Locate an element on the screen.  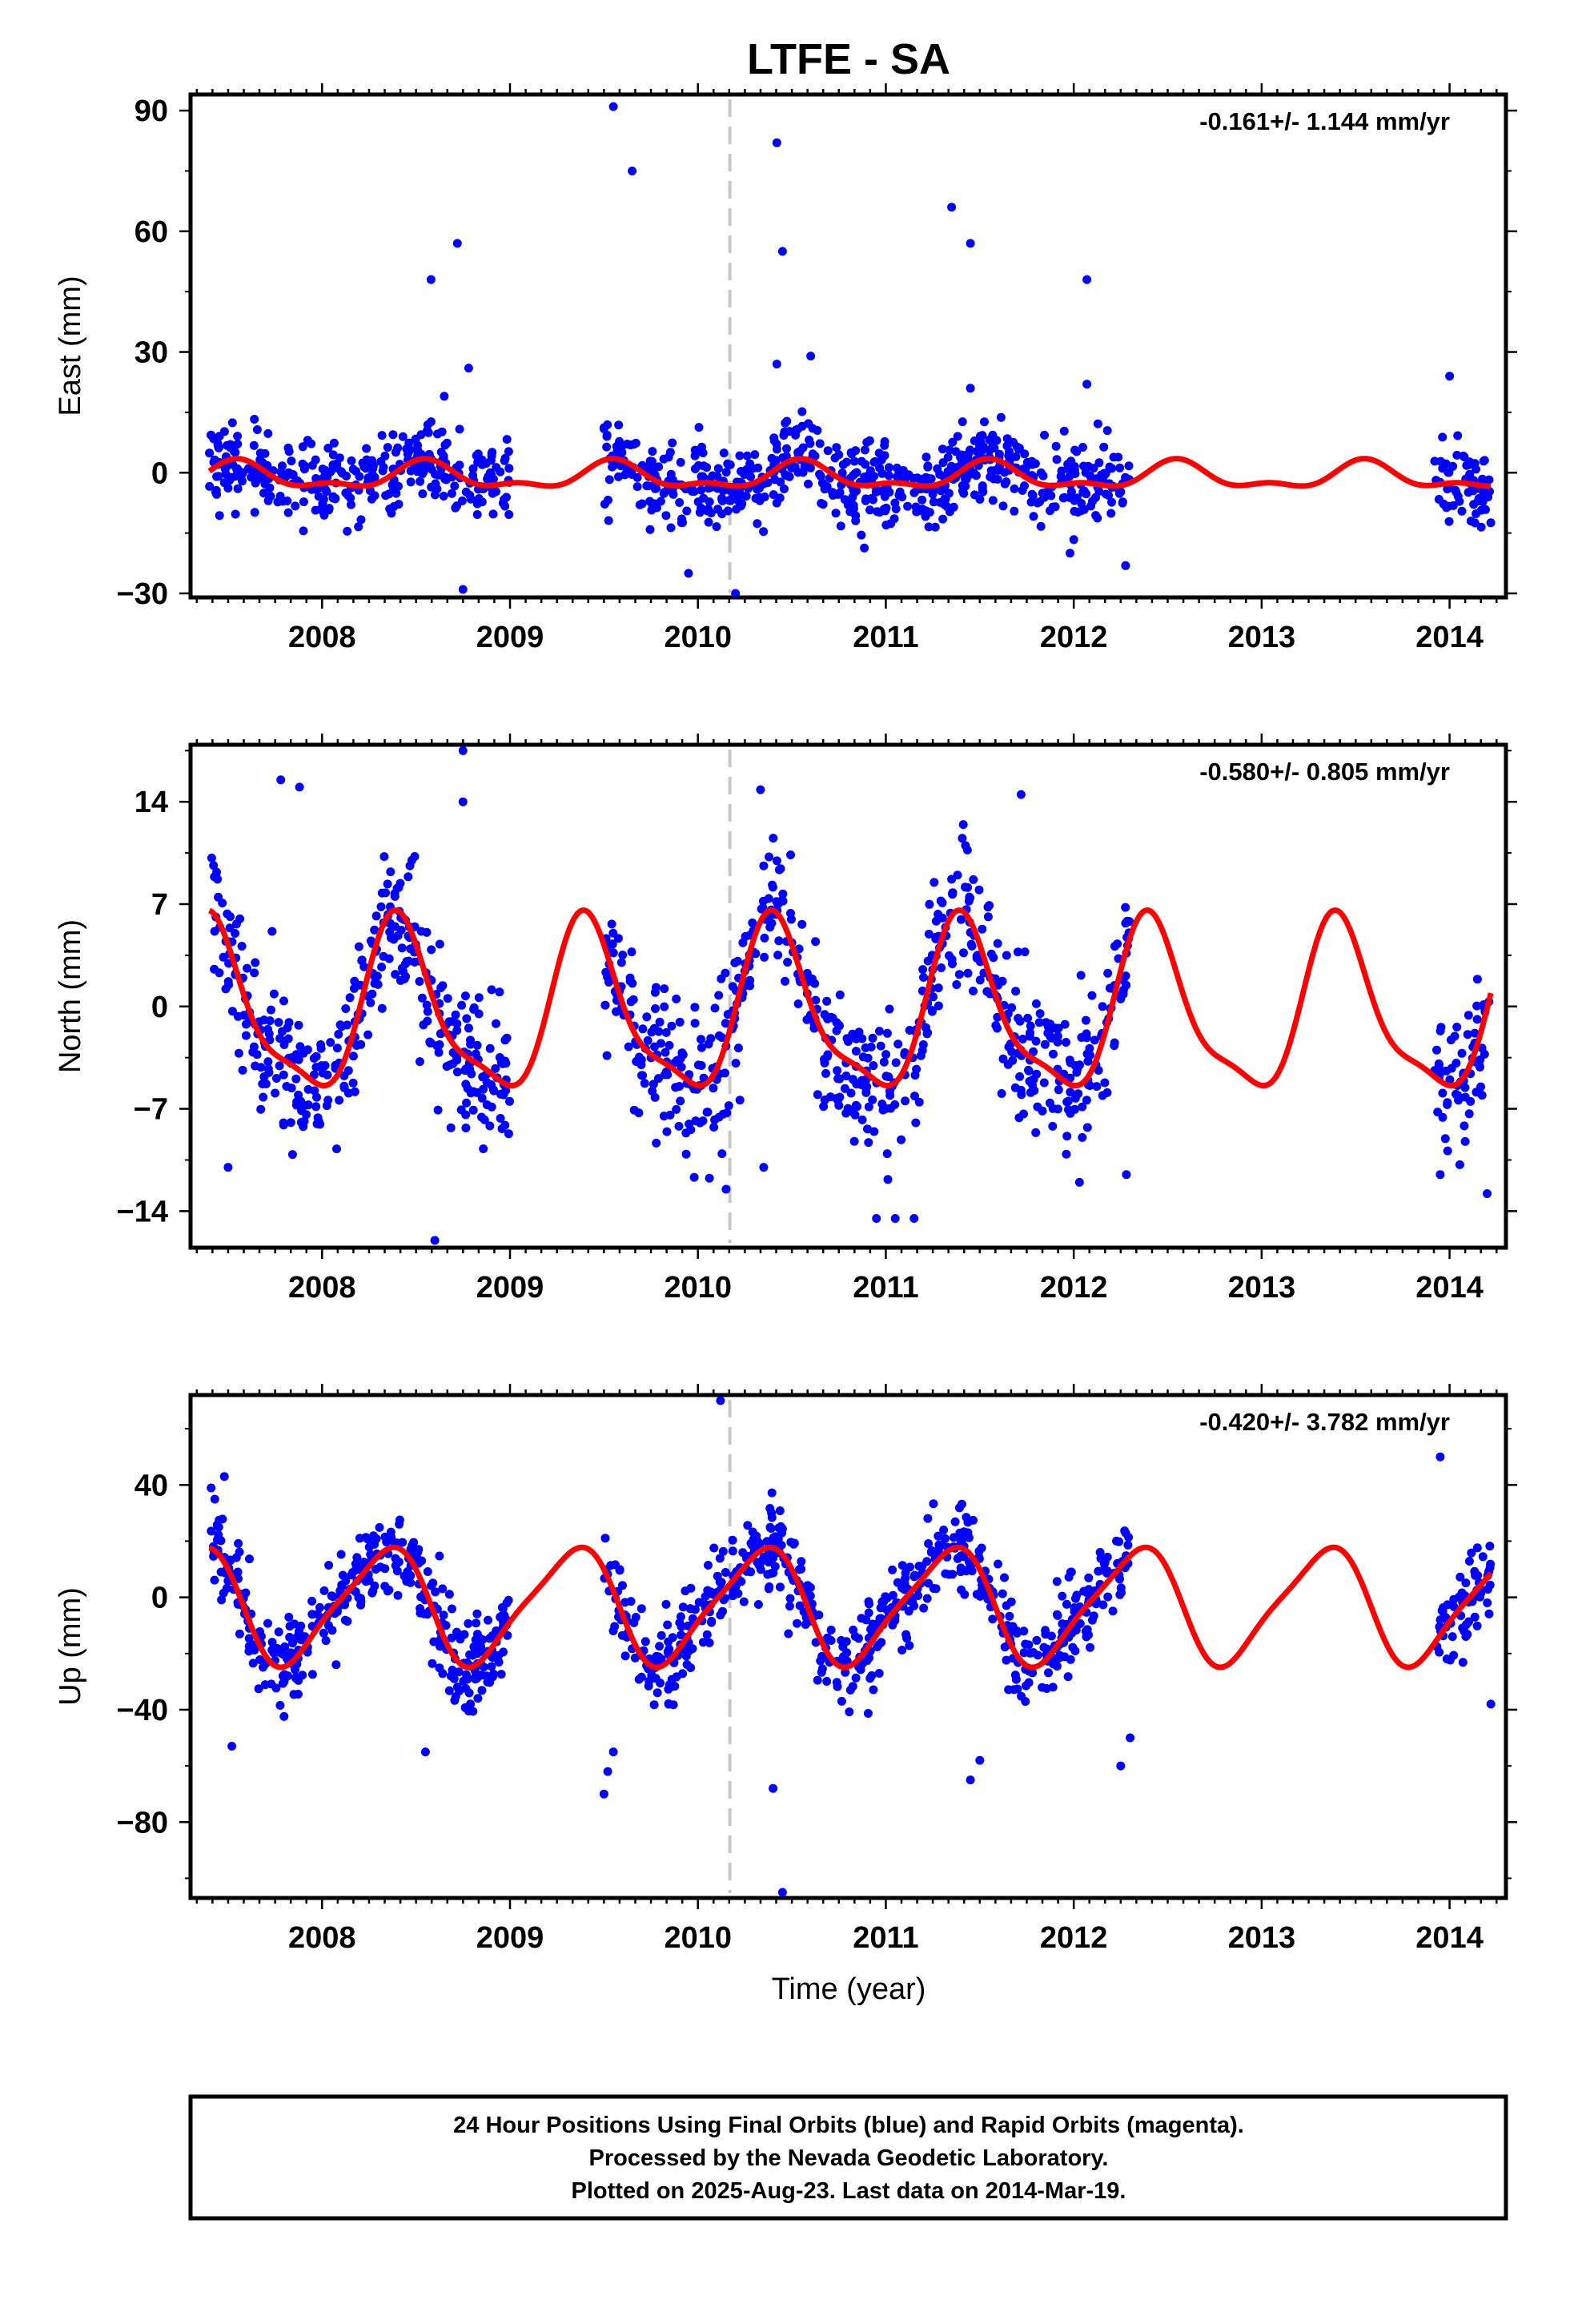
y-tick-label: −30 is located at coordinates (142, 594).